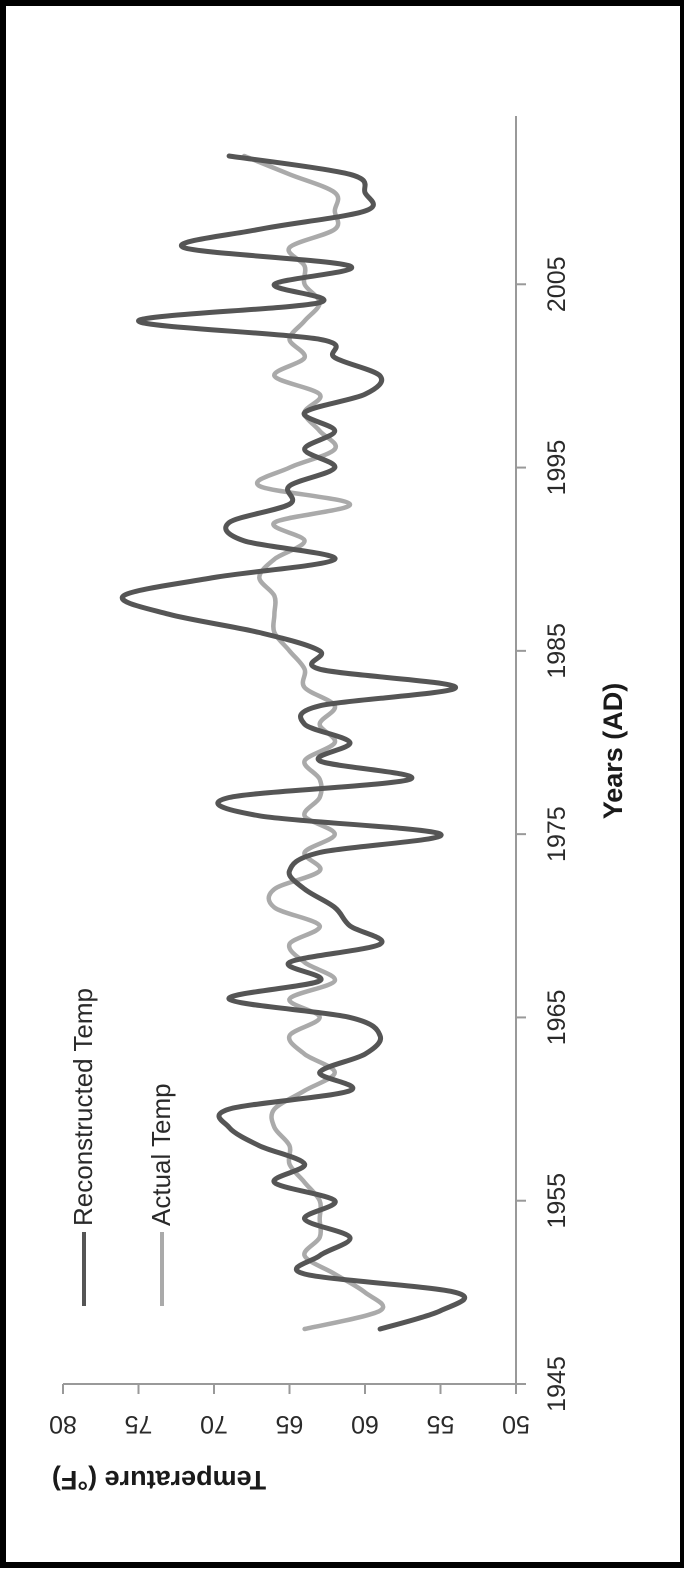 This screenshot has width=684, height=1574. What do you see at coordinates (613, 751) in the screenshot?
I see `x-axis-title: Years (AD)` at bounding box center [613, 751].